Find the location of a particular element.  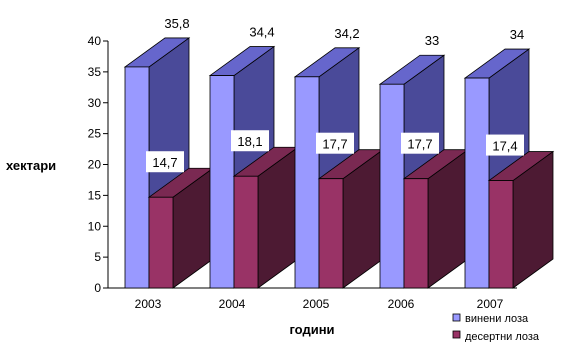

y-tick-label: 30 is located at coordinates (95, 103).